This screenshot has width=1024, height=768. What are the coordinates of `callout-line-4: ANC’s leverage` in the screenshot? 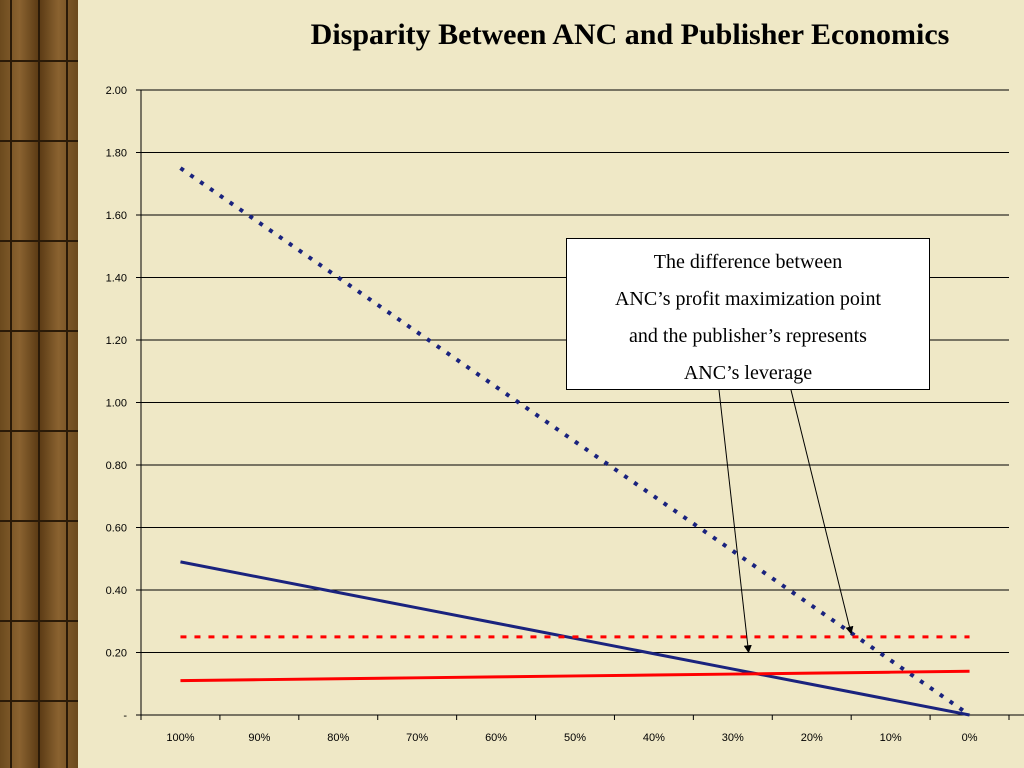 It's located at (748, 373).